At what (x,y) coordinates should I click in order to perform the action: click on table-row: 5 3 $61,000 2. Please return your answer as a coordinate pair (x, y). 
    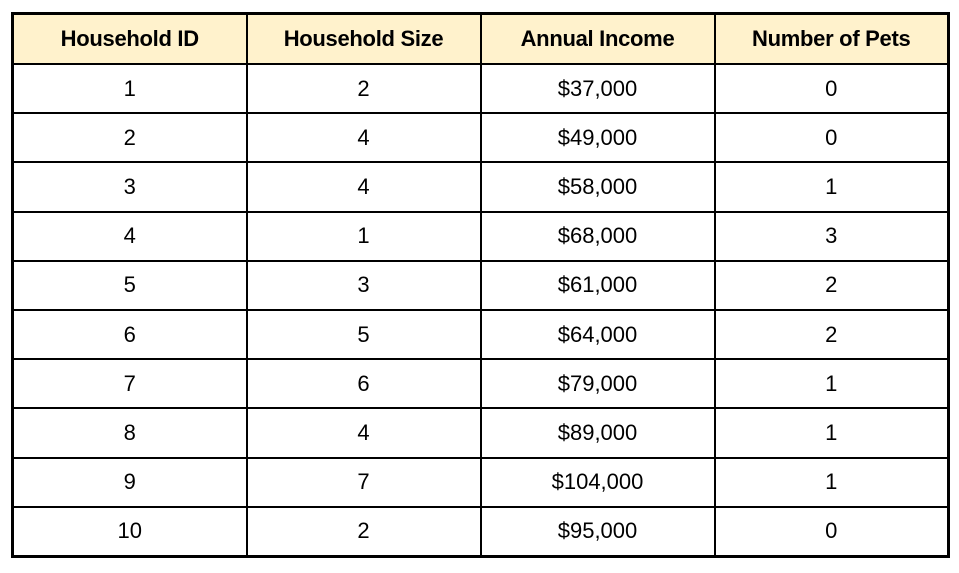
    Looking at the image, I should click on (480, 285).